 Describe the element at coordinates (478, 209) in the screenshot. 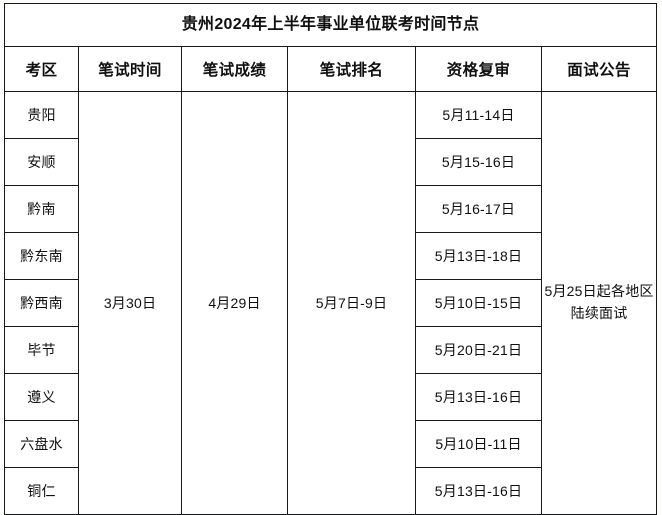

I see `review-cell: 5月16-17日` at that location.